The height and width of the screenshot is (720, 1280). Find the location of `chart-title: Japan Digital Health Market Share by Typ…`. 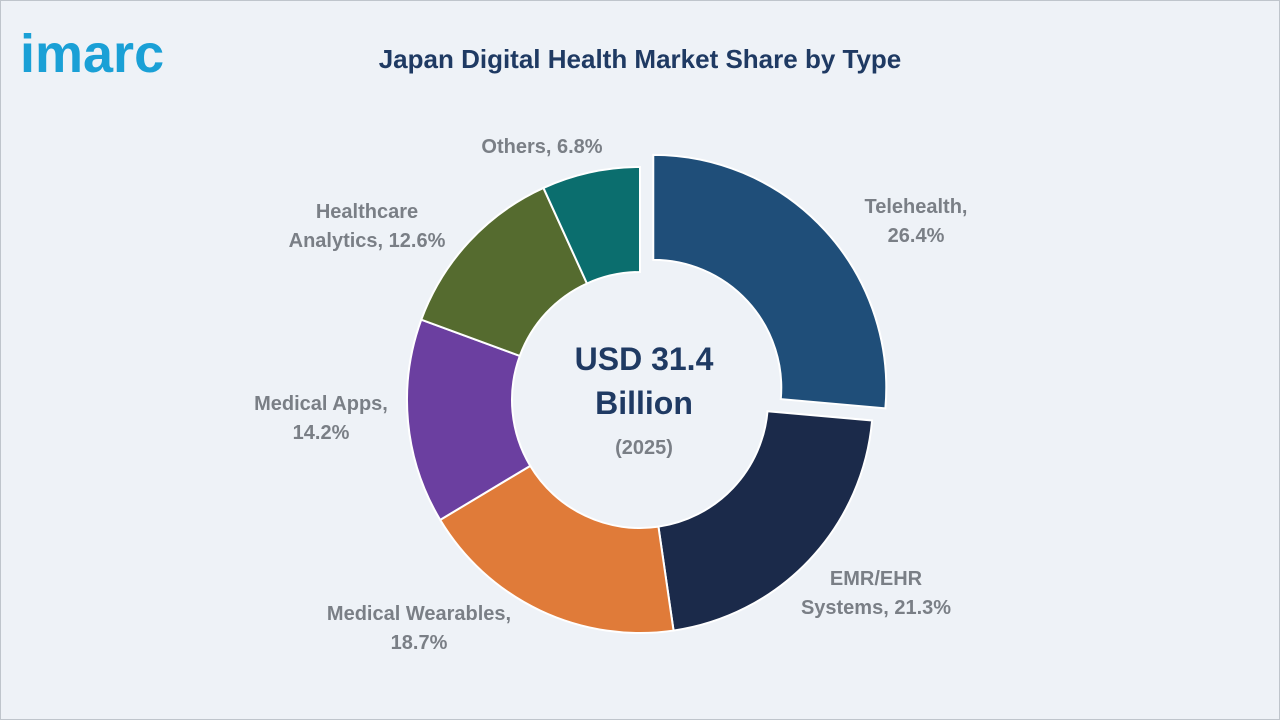

chart-title: Japan Digital Health Market Share by Typ… is located at coordinates (640, 59).